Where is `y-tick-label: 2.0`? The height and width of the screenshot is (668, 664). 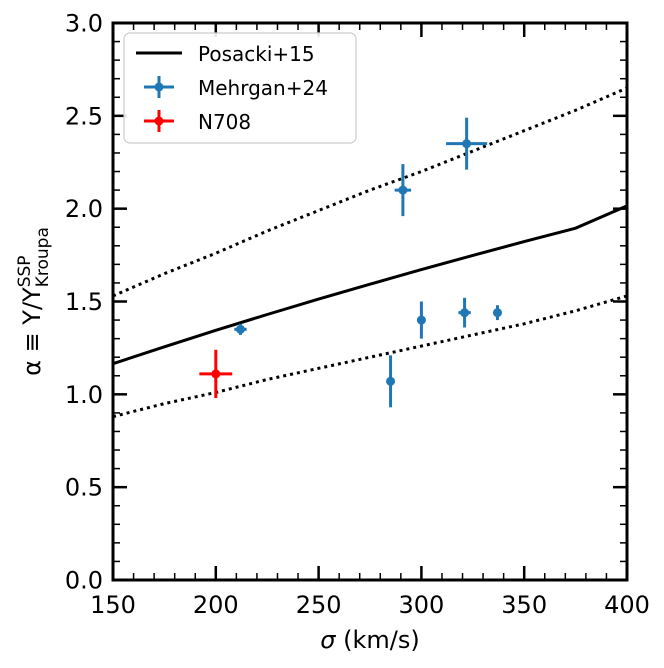 y-tick-label: 2.0 is located at coordinates (84, 209).